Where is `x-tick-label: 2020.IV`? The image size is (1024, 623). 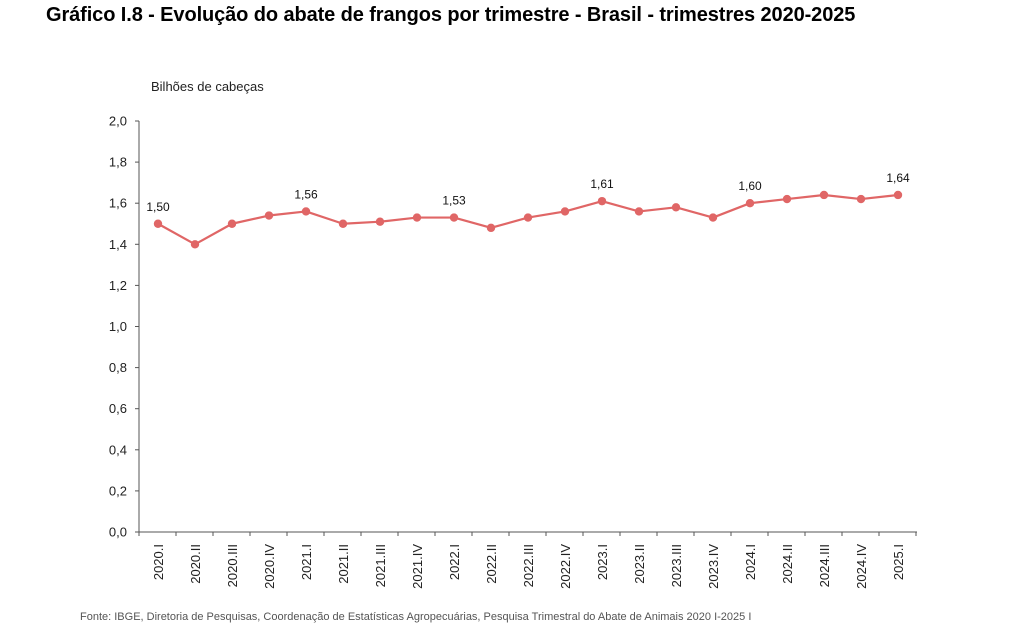 x-tick-label: 2020.IV is located at coordinates (269, 566).